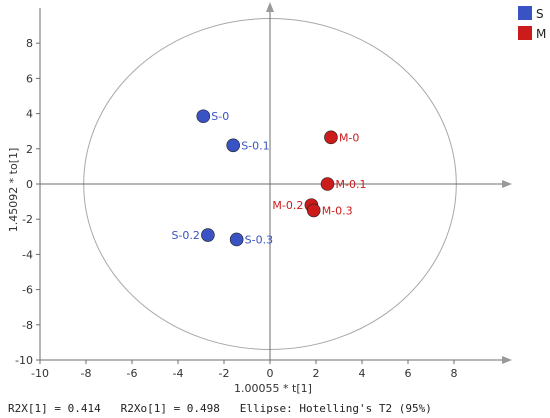  What do you see at coordinates (86, 373) in the screenshot?
I see `x-tick-label: -8` at bounding box center [86, 373].